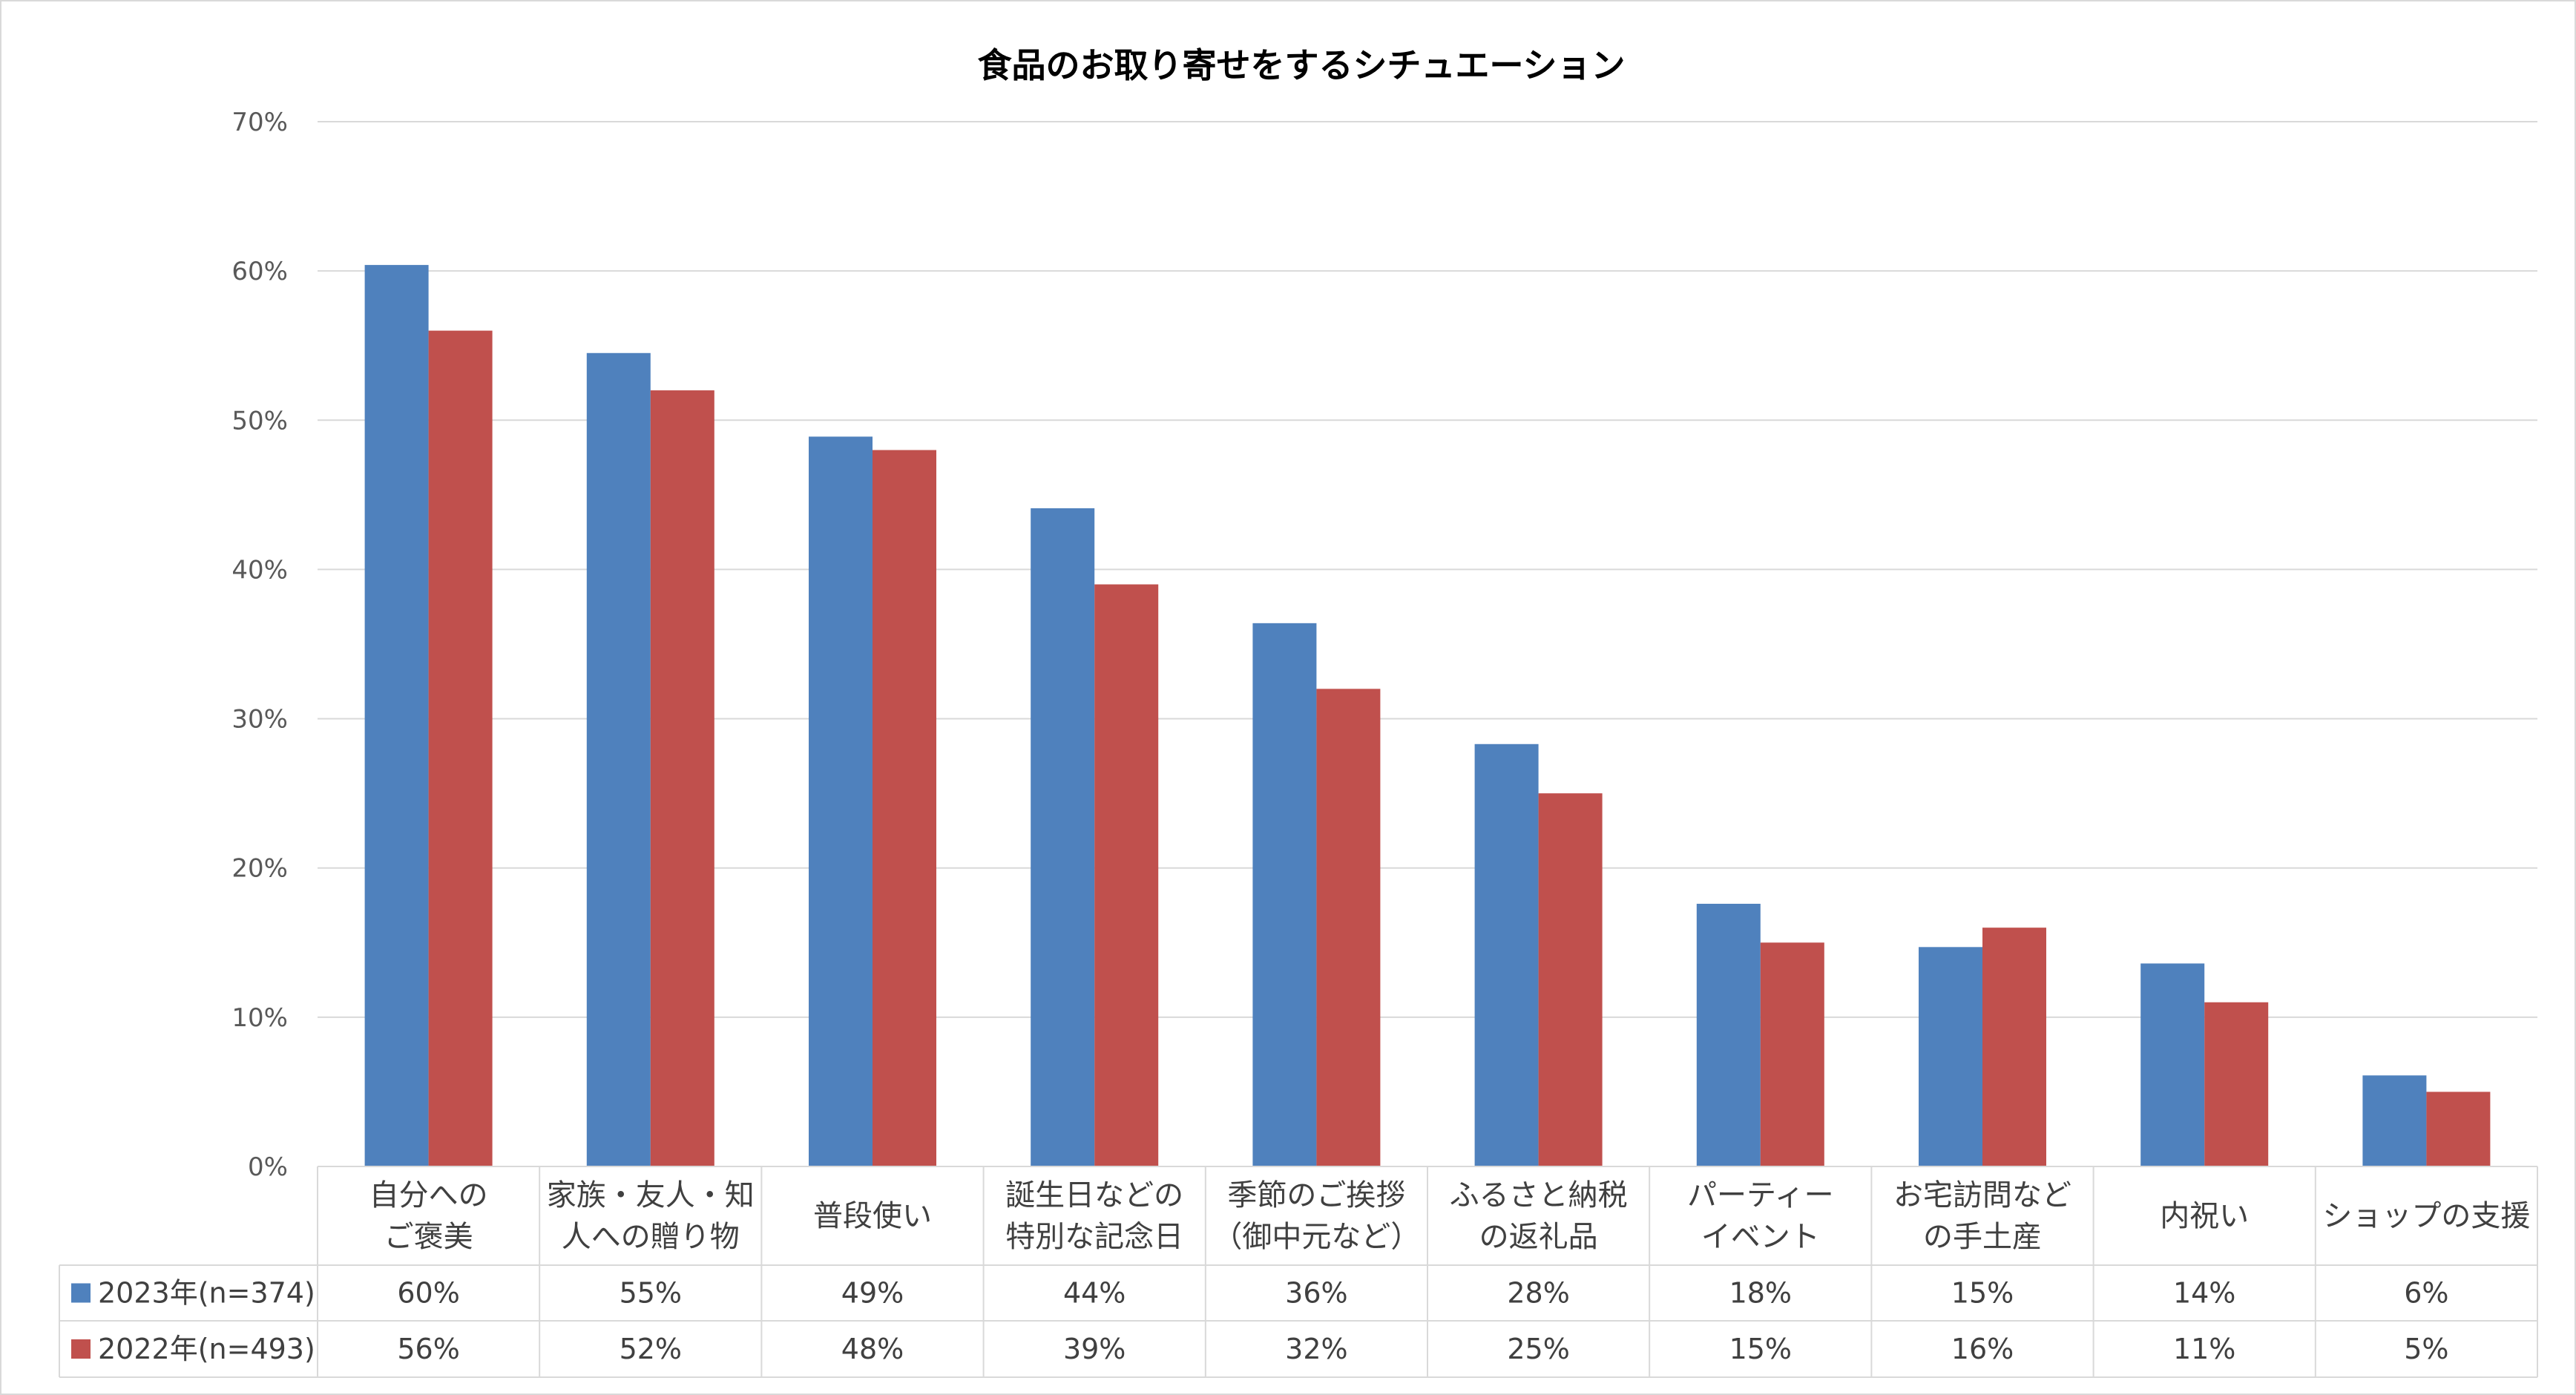 The height and width of the screenshot is (1395, 2576). What do you see at coordinates (1539, 1195) in the screenshot?
I see `category-label-line: ふるさと納税` at bounding box center [1539, 1195].